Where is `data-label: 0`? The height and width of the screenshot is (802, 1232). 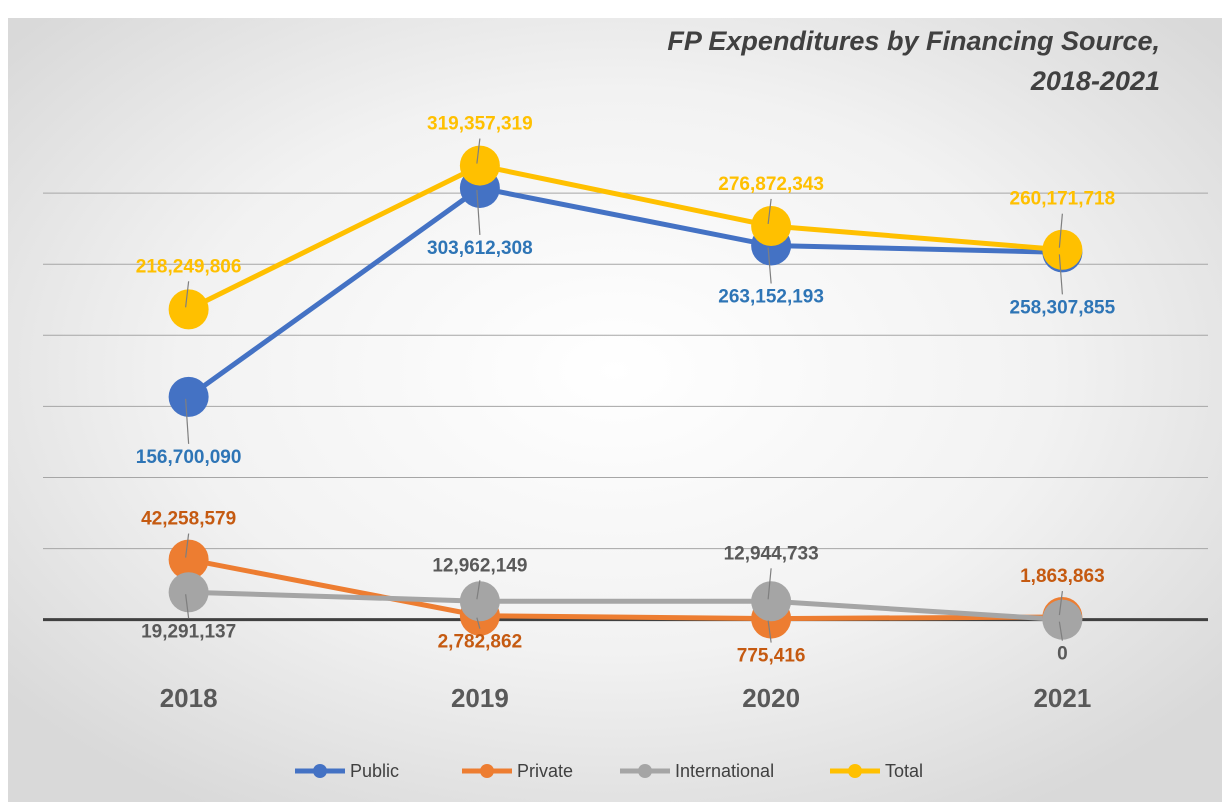 data-label: 0 is located at coordinates (1062, 654).